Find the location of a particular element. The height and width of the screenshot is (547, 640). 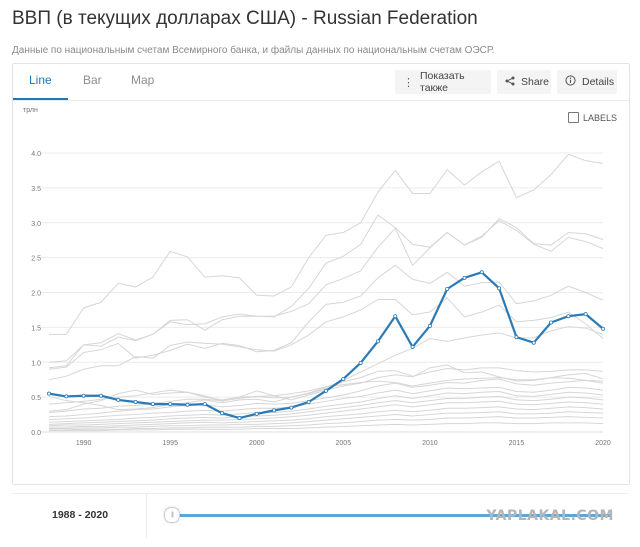

details-button: Details is located at coordinates (587, 82).